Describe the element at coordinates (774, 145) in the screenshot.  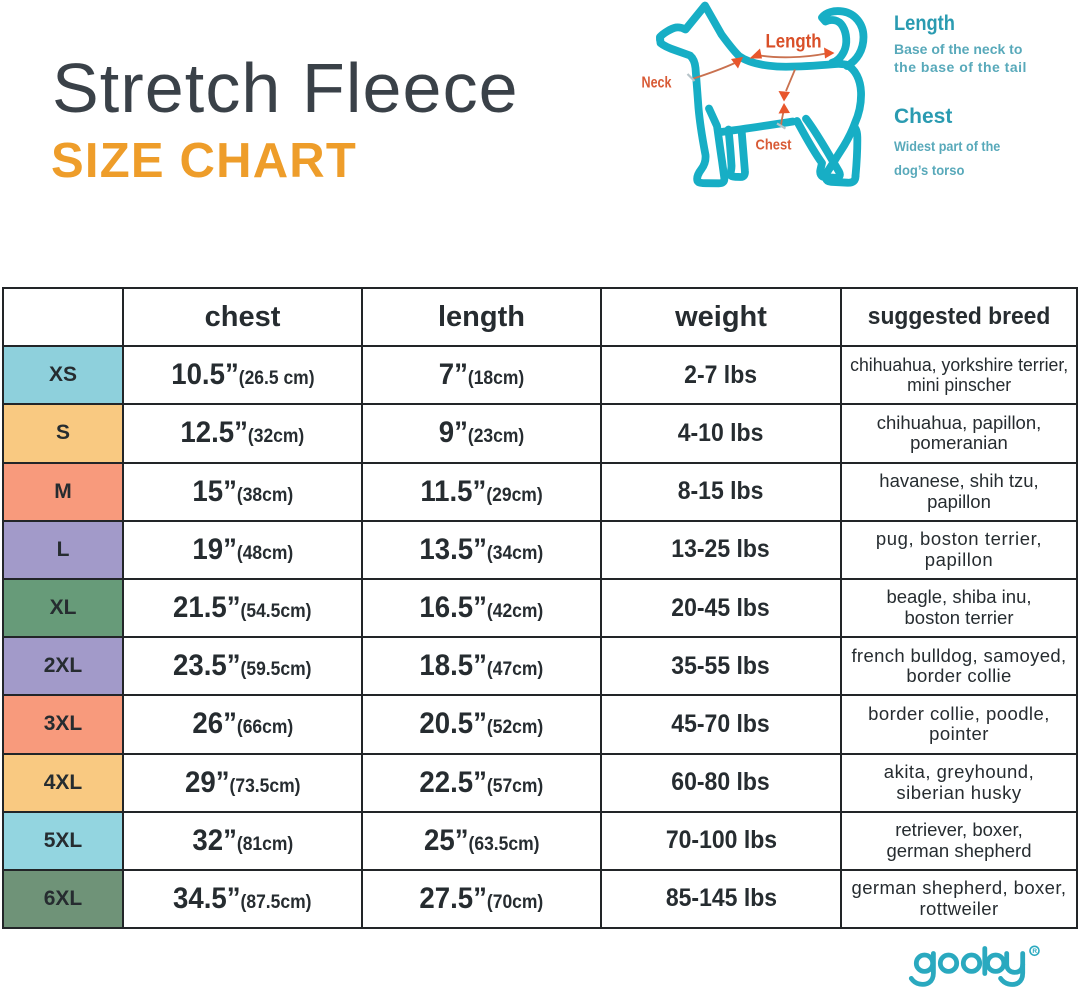
I see `svg-text: Chest` at that location.